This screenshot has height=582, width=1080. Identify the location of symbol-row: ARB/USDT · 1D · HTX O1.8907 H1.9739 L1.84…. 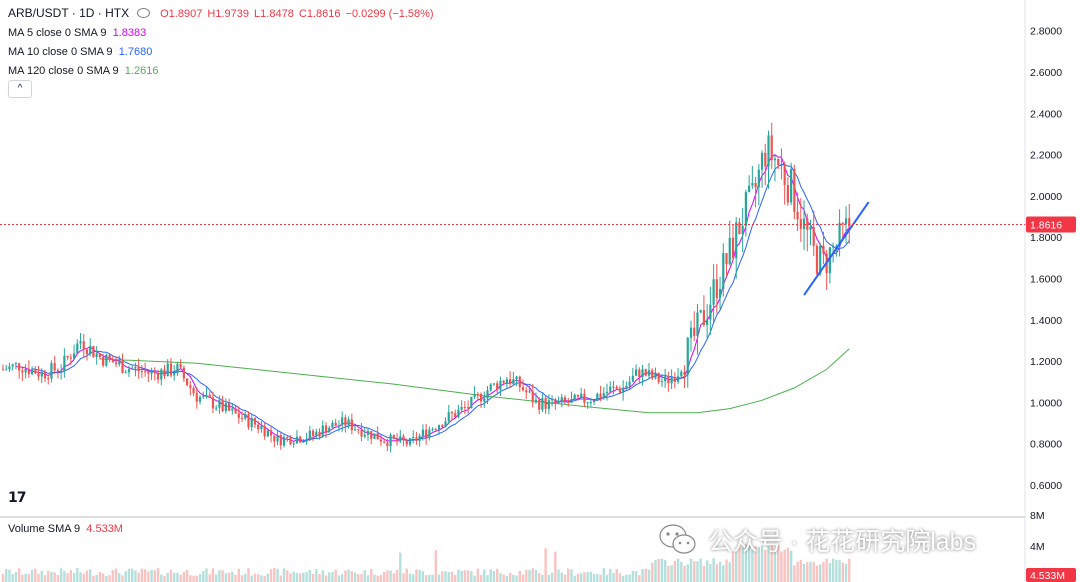
(221, 14).